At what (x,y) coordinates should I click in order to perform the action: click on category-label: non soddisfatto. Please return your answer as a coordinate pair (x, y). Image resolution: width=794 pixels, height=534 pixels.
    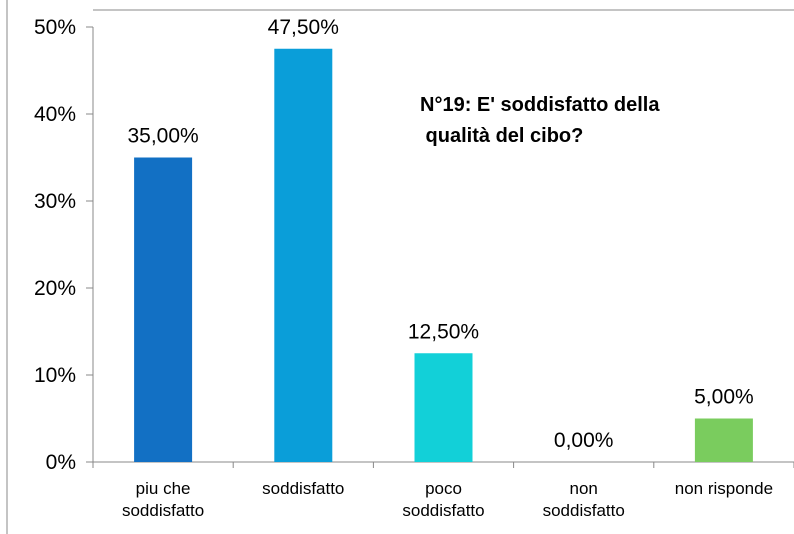
    Looking at the image, I should click on (584, 499).